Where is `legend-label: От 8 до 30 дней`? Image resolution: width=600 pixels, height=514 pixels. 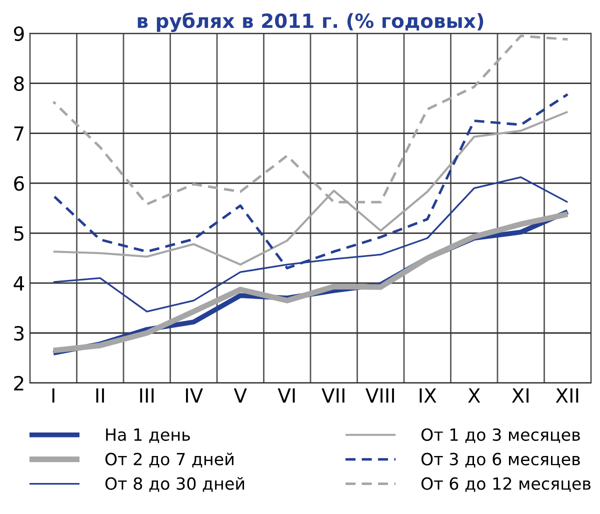
legend-label: От 8 до 30 дней is located at coordinates (174, 484).